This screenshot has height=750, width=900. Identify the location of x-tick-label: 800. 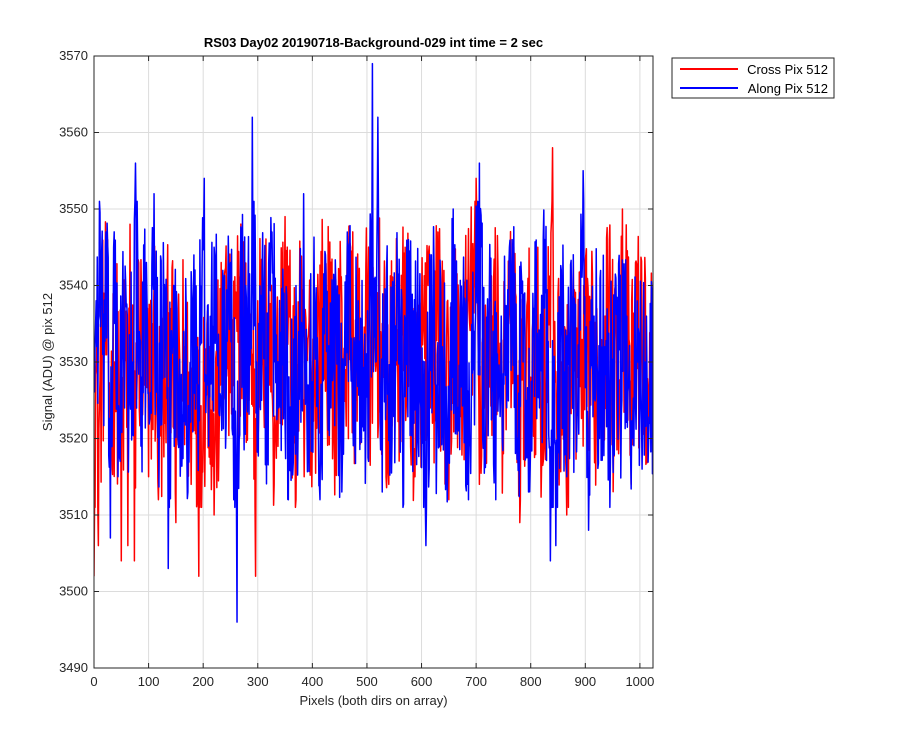
(531, 681).